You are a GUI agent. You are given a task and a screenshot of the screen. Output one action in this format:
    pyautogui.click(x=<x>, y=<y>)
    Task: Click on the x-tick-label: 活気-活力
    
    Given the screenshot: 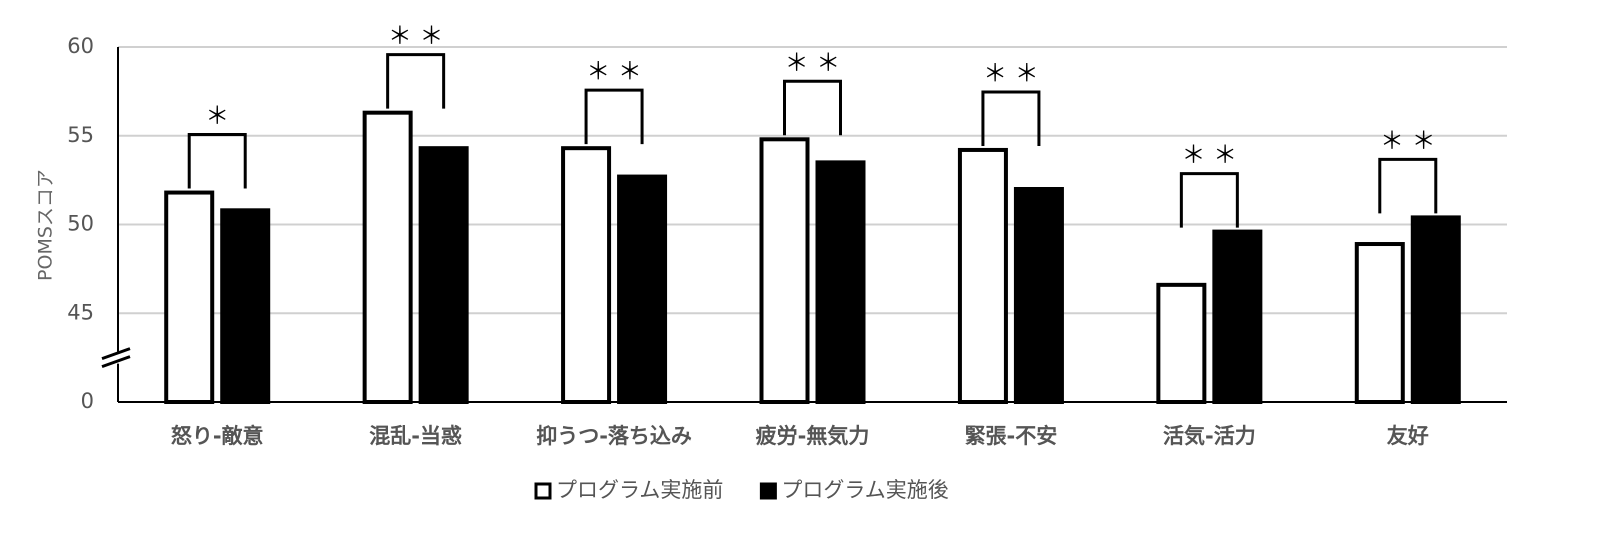 What is the action you would take?
    pyautogui.click(x=1209, y=436)
    